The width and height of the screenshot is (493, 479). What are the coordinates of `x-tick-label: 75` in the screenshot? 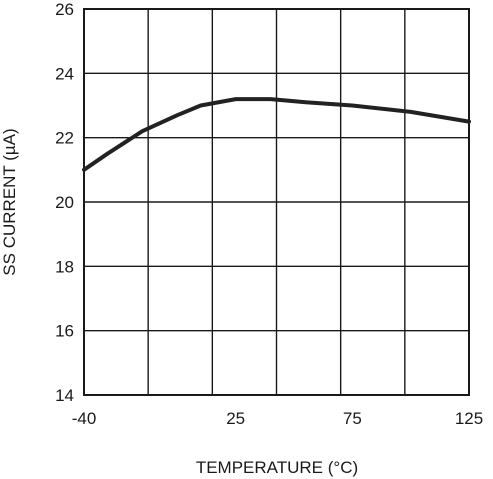 It's located at (352, 418).